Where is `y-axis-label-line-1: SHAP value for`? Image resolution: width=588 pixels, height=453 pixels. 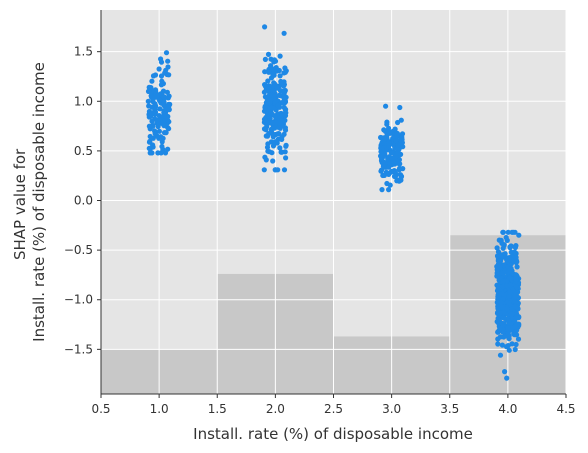 y-axis-label-line-1: SHAP value for is located at coordinates (20, 204).